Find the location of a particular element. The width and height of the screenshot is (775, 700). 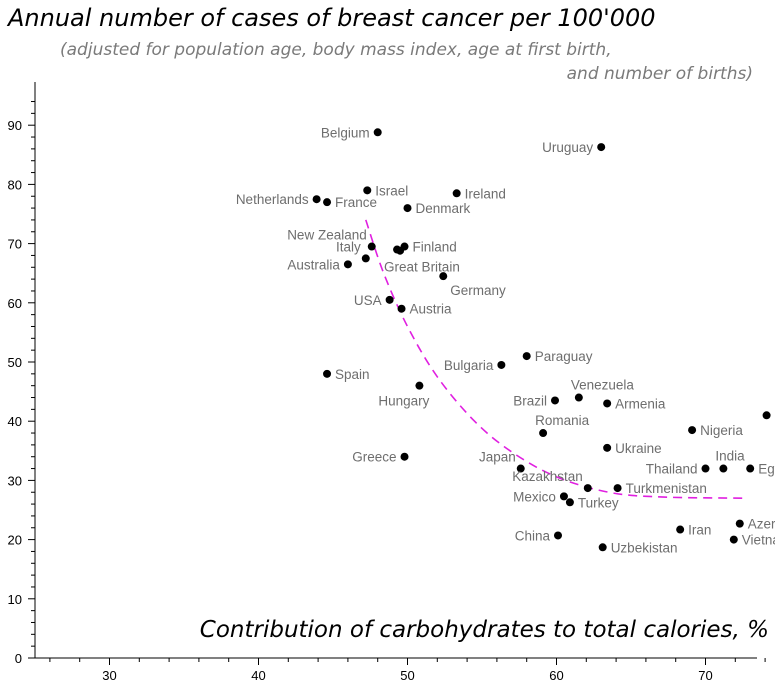

point-label: Turkey is located at coordinates (598, 502).